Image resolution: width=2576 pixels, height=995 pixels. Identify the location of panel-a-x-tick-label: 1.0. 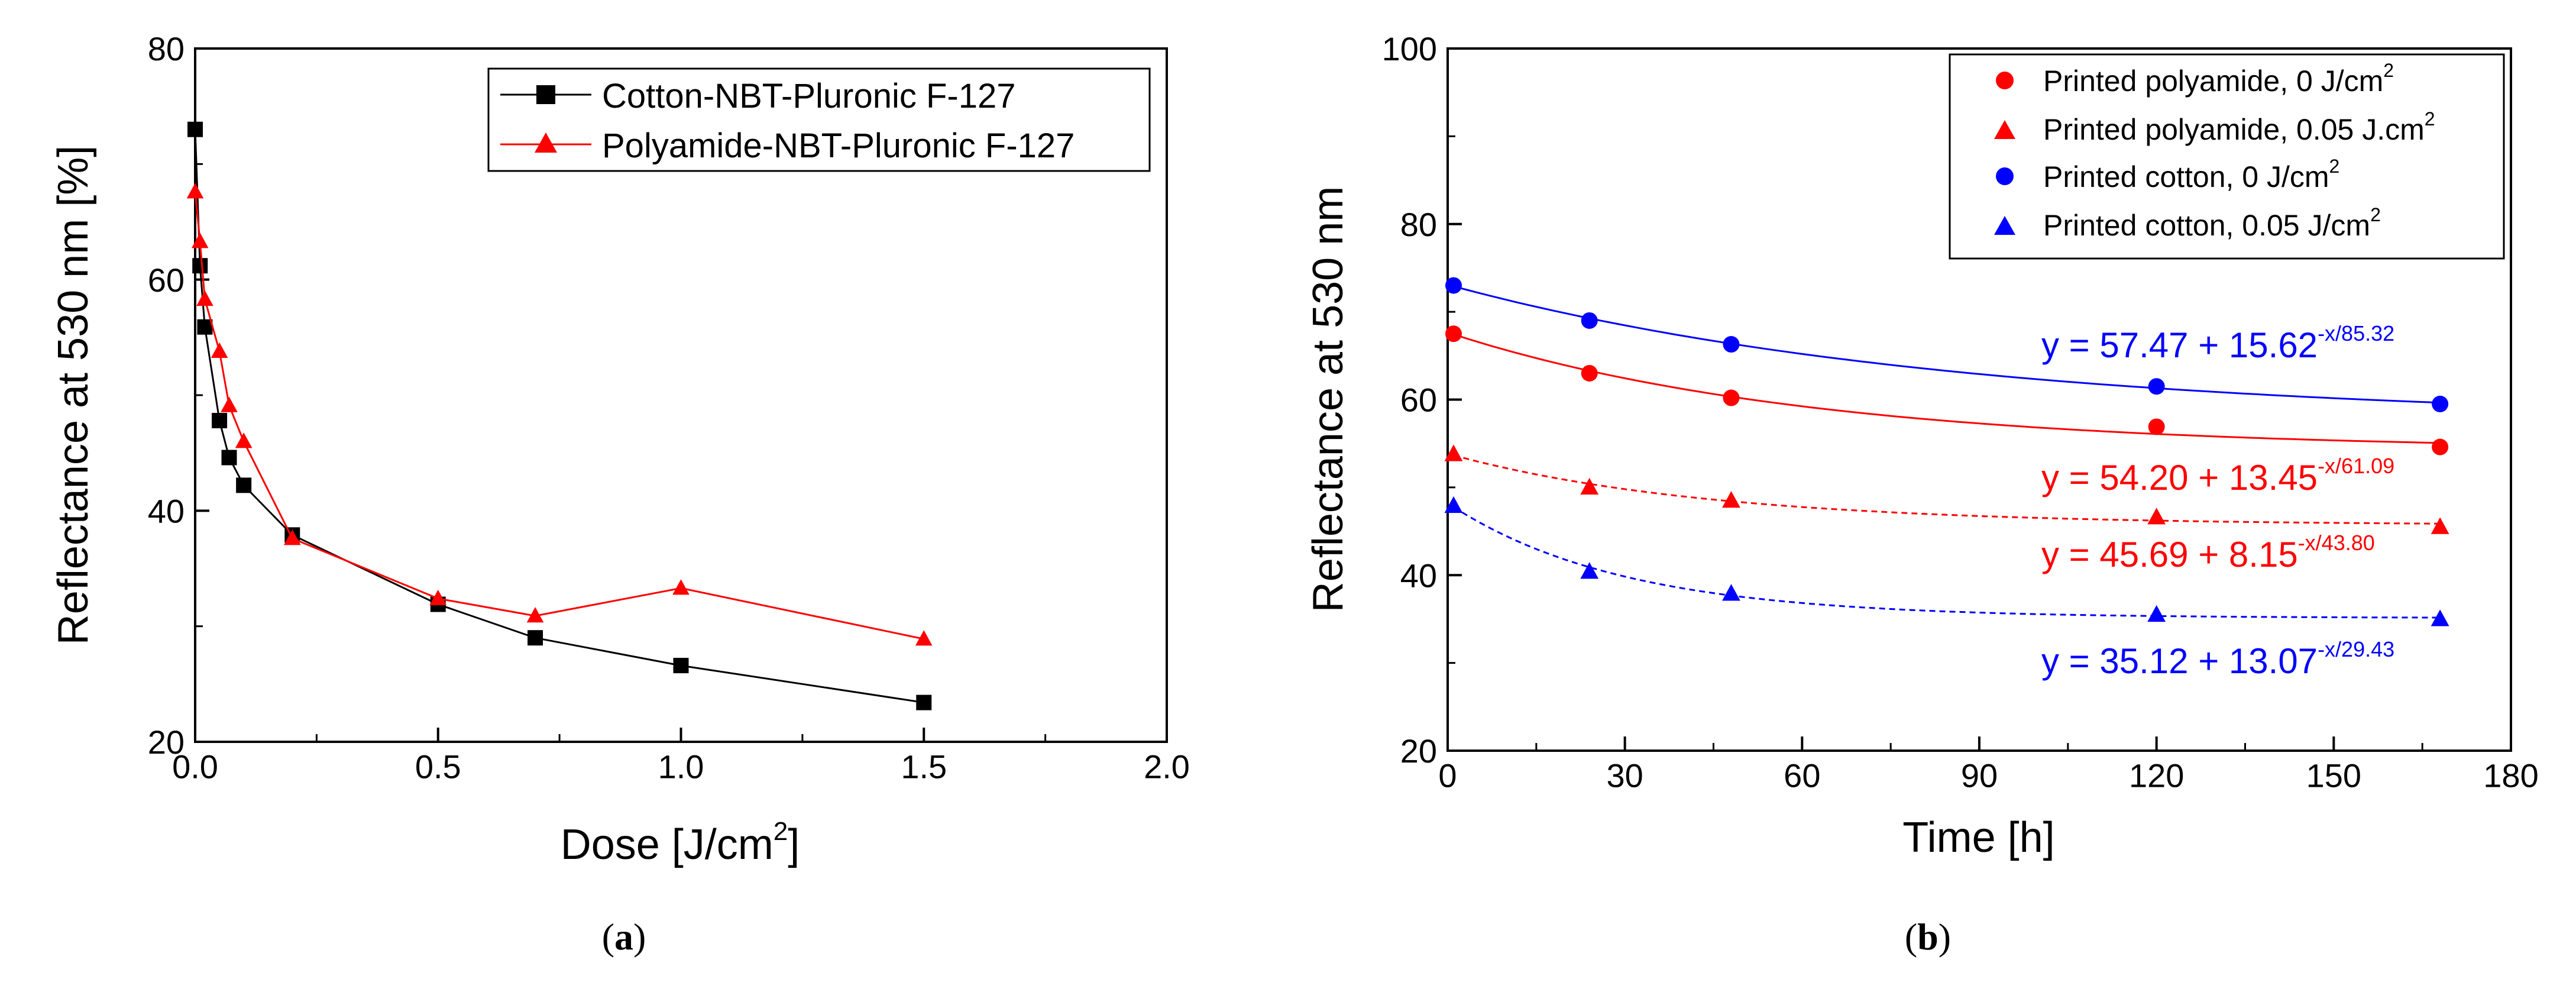
(681, 767).